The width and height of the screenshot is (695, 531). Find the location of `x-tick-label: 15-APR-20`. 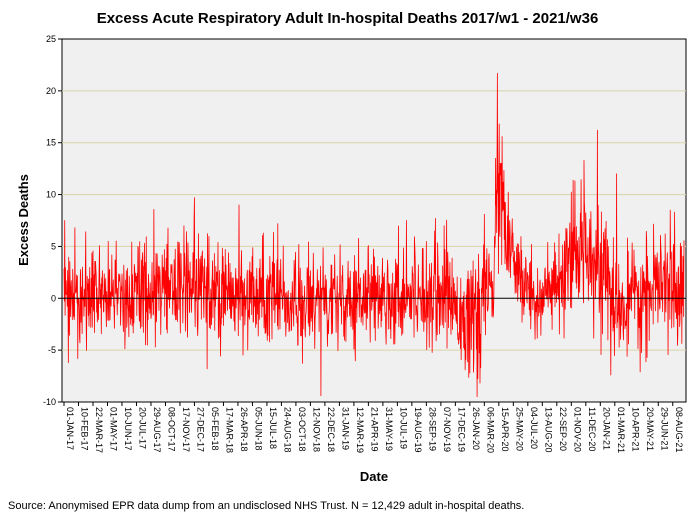

x-tick-label: 15-APR-20 is located at coordinates (505, 429).